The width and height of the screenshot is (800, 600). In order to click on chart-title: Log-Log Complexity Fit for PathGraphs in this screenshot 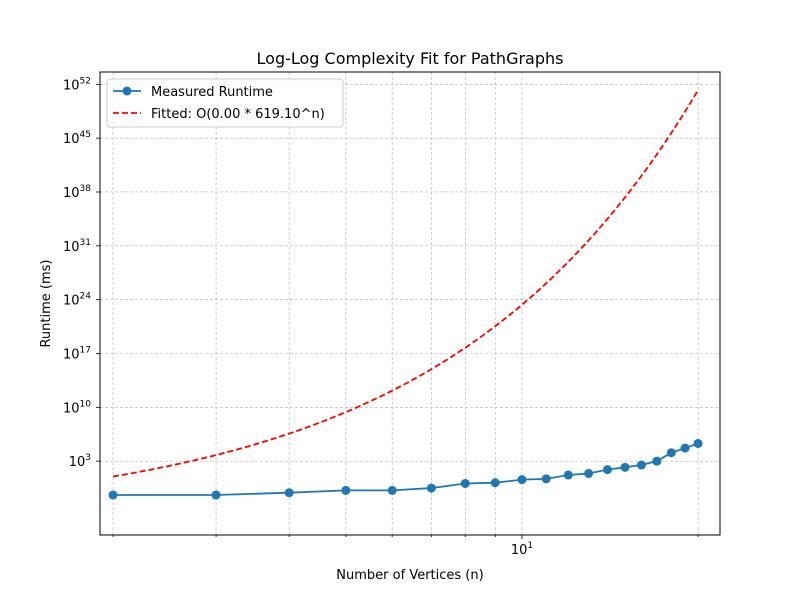, I will do `click(410, 58)`.